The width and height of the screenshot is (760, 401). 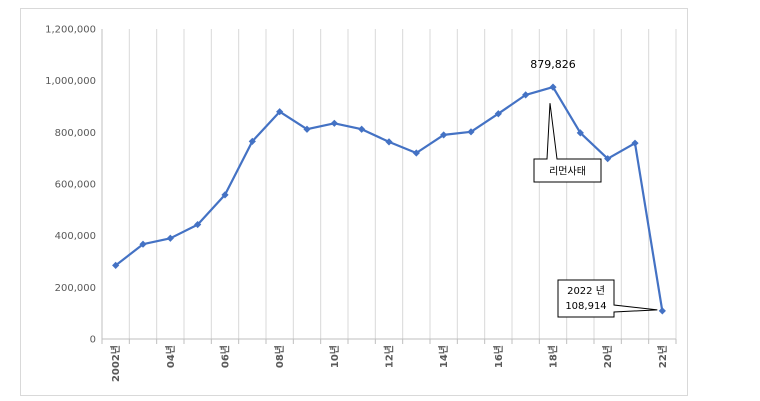 What do you see at coordinates (334, 356) in the screenshot?
I see `x-tick-label: 10년` at bounding box center [334, 356].